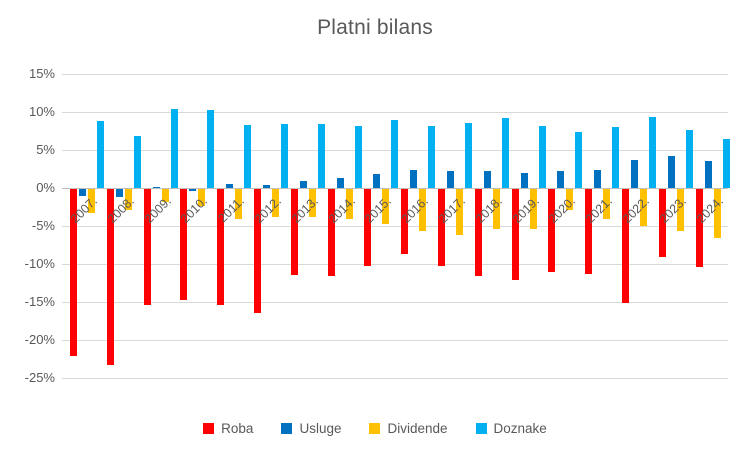 The width and height of the screenshot is (750, 450). Describe the element at coordinates (311, 428) in the screenshot. I see `legend-item-usluge: Usluge` at that location.